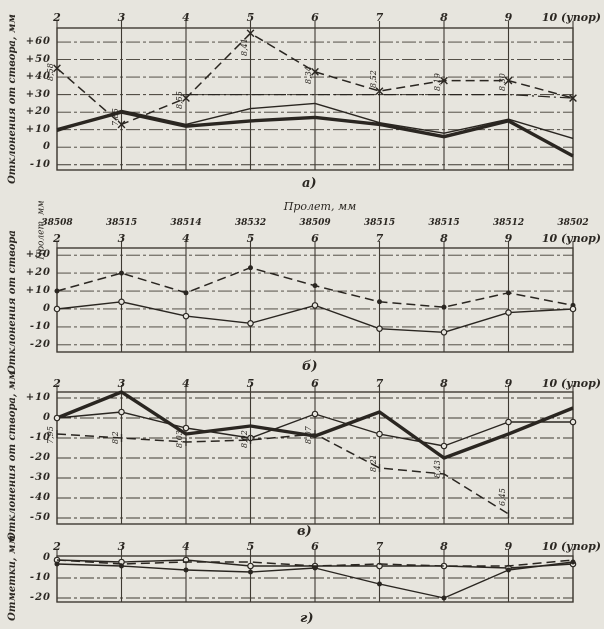  What do you see at coordinates (571, 17) in the screenshot?
I see `panel-a-x-label: 10 (упор)` at bounding box center [571, 17].